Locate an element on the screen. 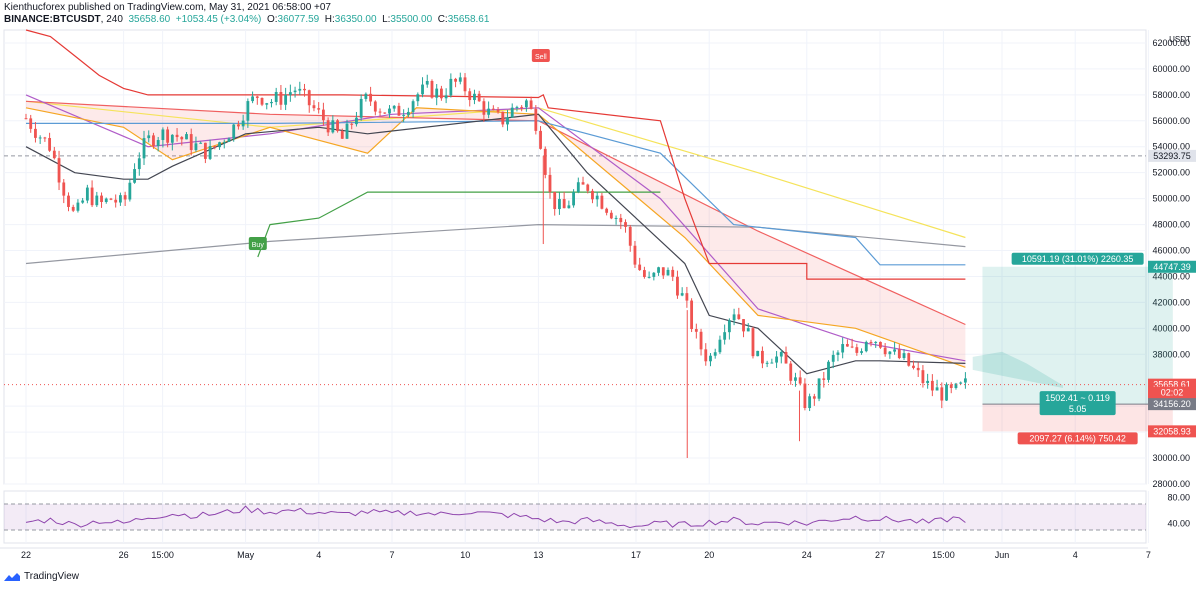 This screenshot has width=1200, height=589. x-tick-label: 15:00 is located at coordinates (162, 555).